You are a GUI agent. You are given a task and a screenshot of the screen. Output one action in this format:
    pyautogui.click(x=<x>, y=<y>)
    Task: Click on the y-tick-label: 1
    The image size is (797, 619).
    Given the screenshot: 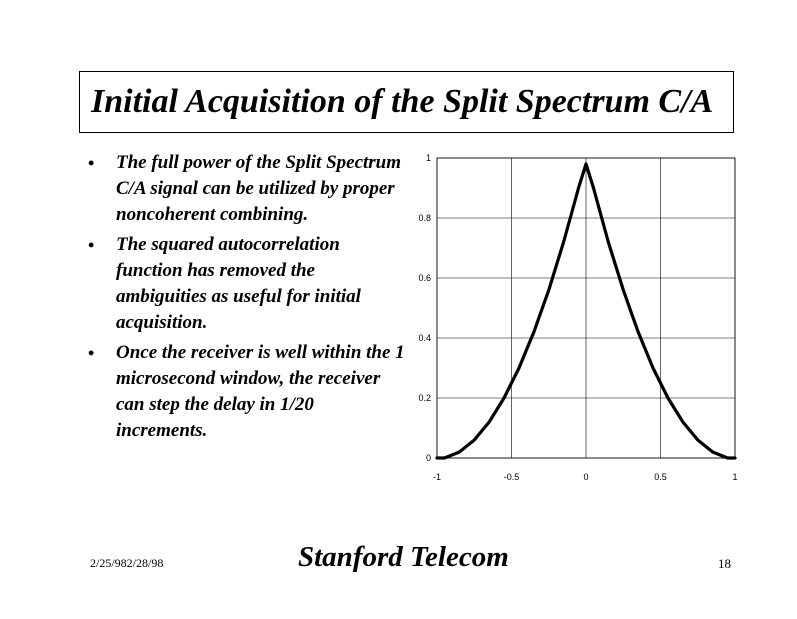 What is the action you would take?
    pyautogui.click(x=428, y=158)
    